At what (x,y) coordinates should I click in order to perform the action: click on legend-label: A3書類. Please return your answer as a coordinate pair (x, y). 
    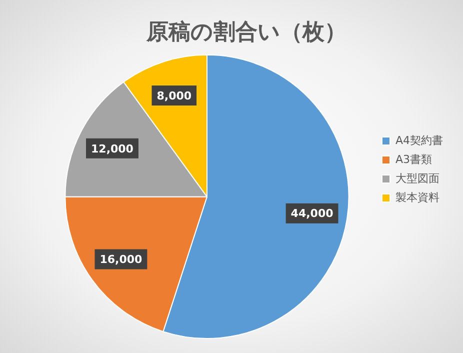
    Looking at the image, I should click on (413, 159).